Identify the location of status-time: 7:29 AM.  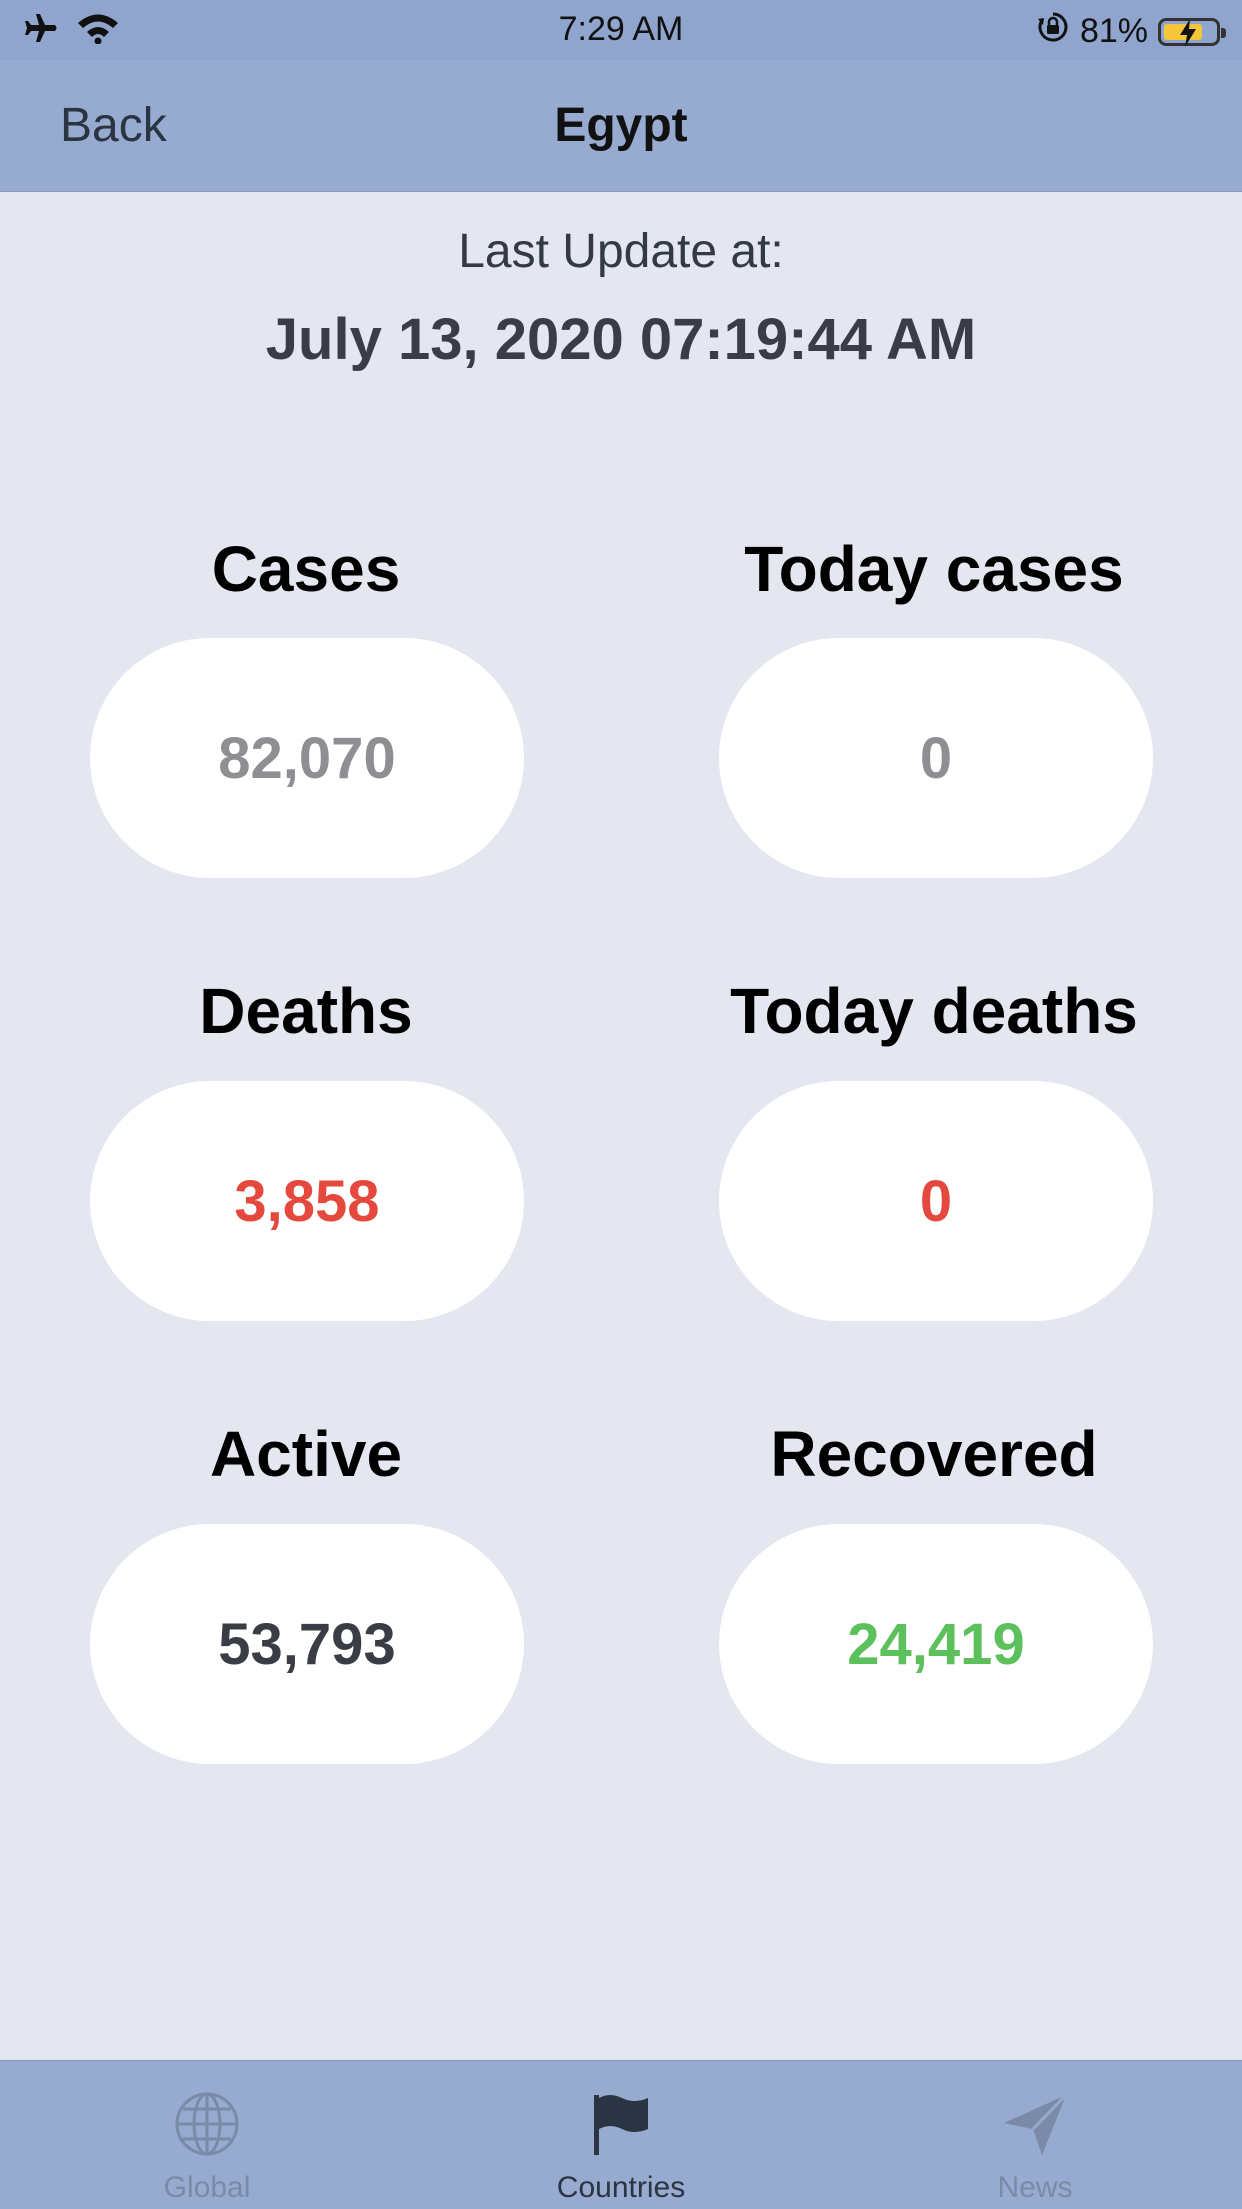
(621, 29).